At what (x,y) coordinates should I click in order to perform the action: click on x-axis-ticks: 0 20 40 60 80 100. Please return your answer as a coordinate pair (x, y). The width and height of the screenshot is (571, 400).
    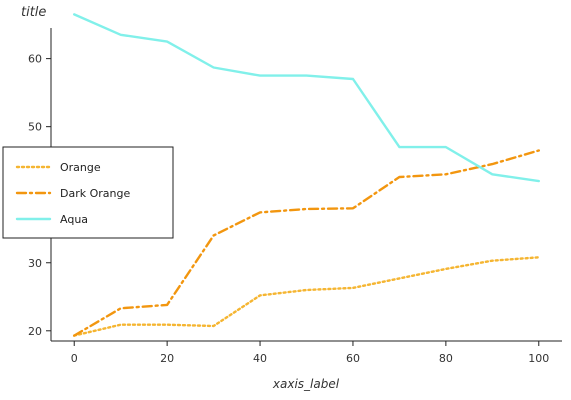
    Looking at the image, I should click on (310, 353).